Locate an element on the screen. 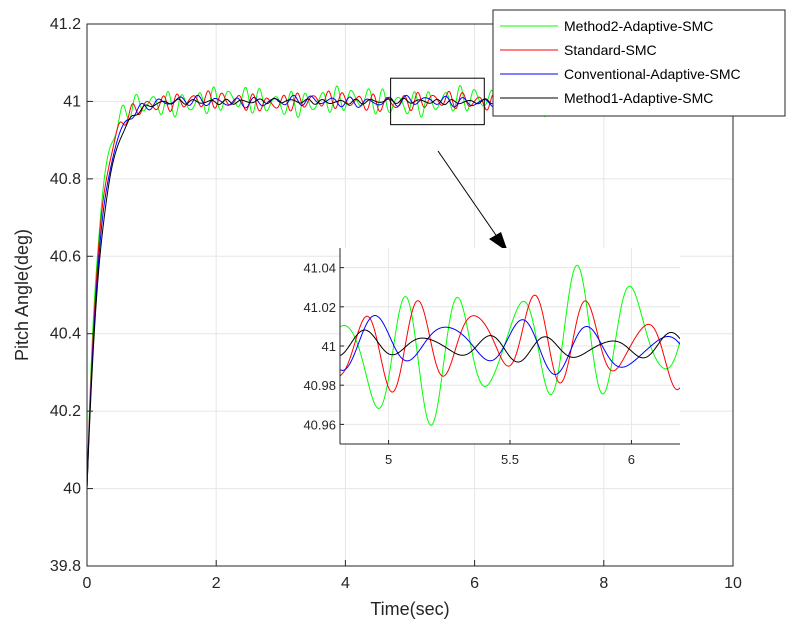  inset-series-lines is located at coordinates (510, 345).